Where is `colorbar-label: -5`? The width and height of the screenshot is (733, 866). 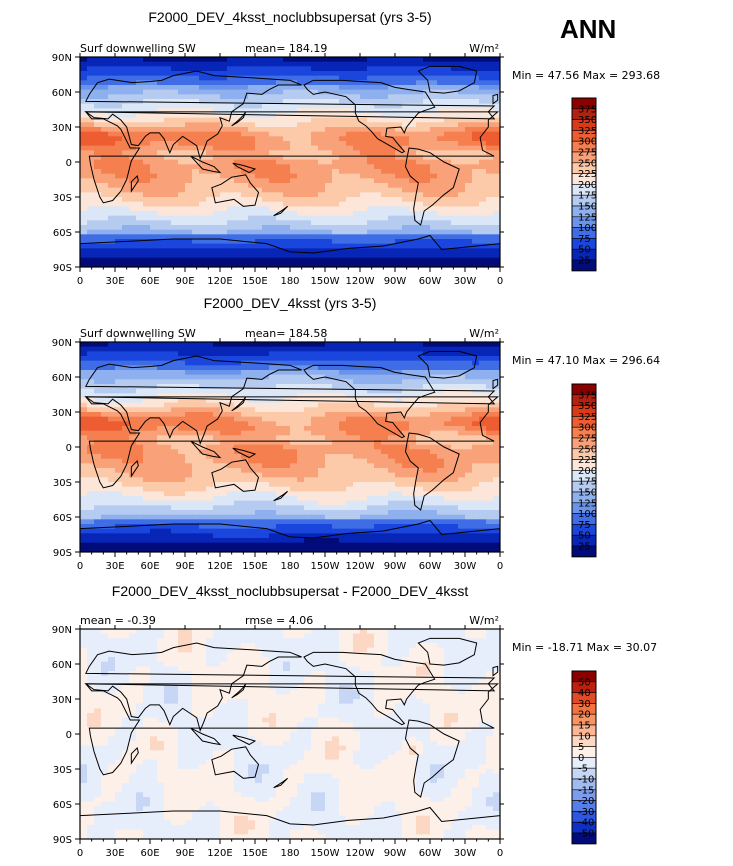
colorbar-label: -5 is located at coordinates (583, 769).